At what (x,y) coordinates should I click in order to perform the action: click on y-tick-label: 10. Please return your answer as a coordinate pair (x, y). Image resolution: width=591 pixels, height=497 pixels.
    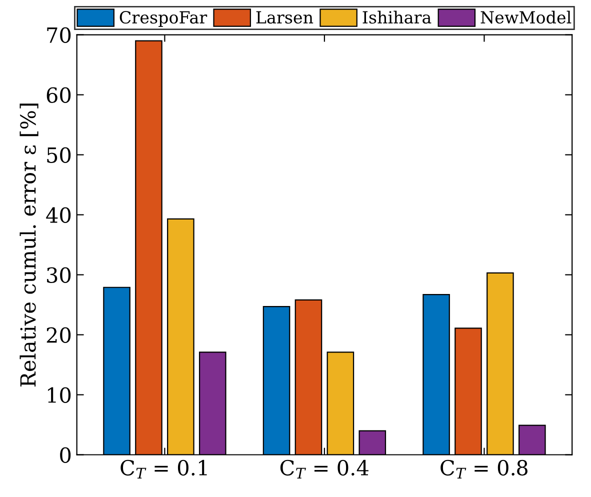
    Looking at the image, I should click on (59, 395).